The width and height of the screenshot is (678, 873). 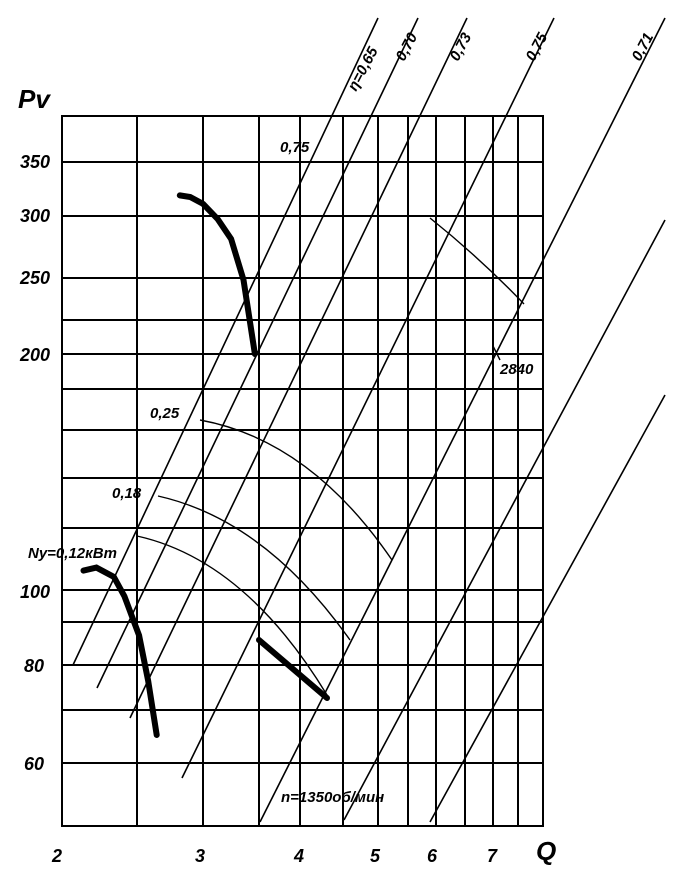 What do you see at coordinates (34, 463) in the screenshot?
I see `y-tick-labels: 350 300 250 200 100 80 60` at bounding box center [34, 463].